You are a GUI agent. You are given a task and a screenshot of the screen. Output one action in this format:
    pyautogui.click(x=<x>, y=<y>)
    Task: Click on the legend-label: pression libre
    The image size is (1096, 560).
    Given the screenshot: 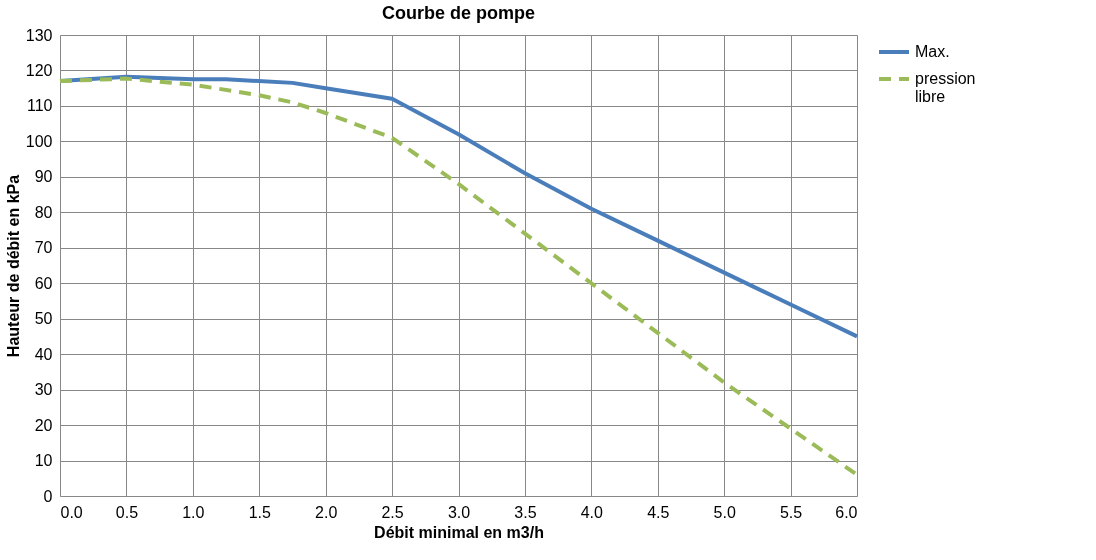 What is the action you would take?
    pyautogui.click(x=945, y=87)
    